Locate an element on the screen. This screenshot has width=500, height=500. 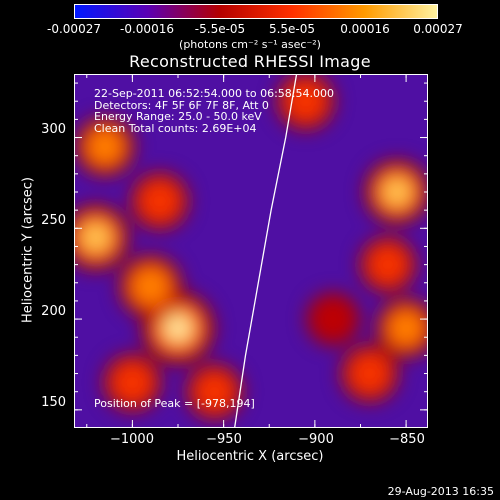
y-tick-label: 300 is located at coordinates (53, 129).